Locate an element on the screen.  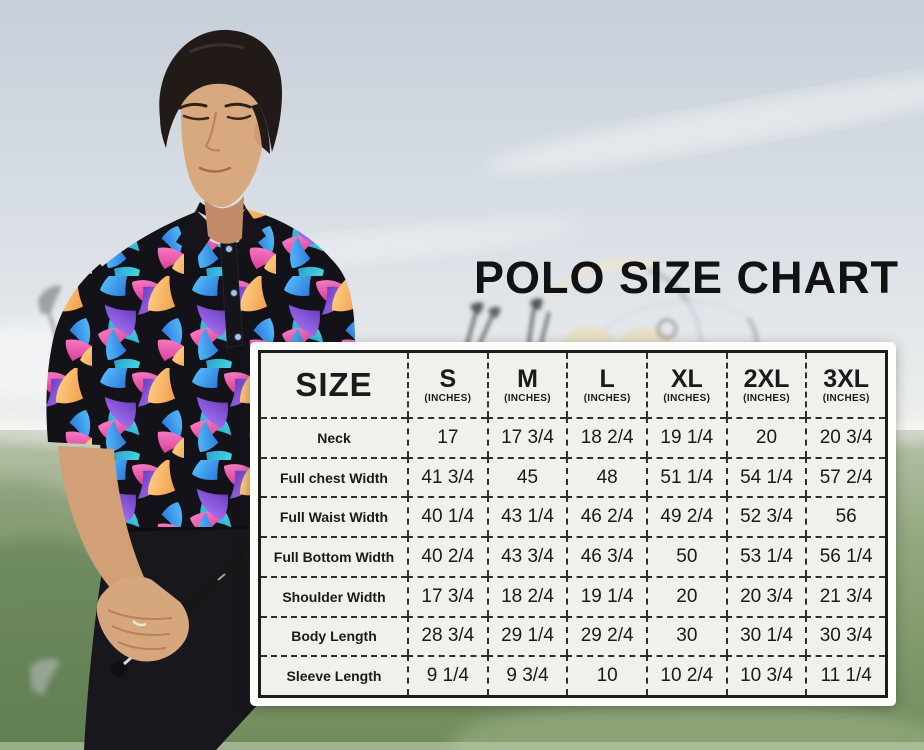
measurement-value: 9 3/4 is located at coordinates (526, 675).